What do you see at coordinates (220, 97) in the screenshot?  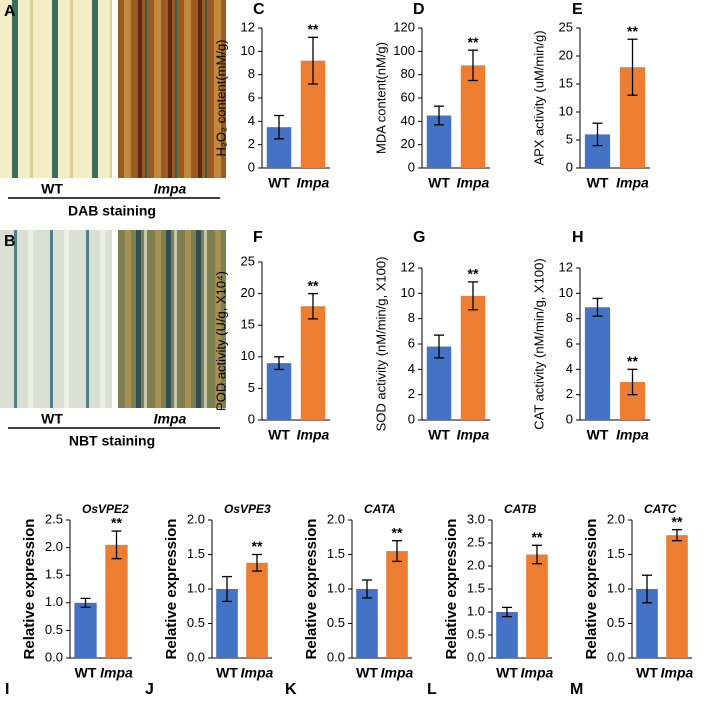 I see `y-axis-label: H₂O₂ content(mM/g)` at bounding box center [220, 97].